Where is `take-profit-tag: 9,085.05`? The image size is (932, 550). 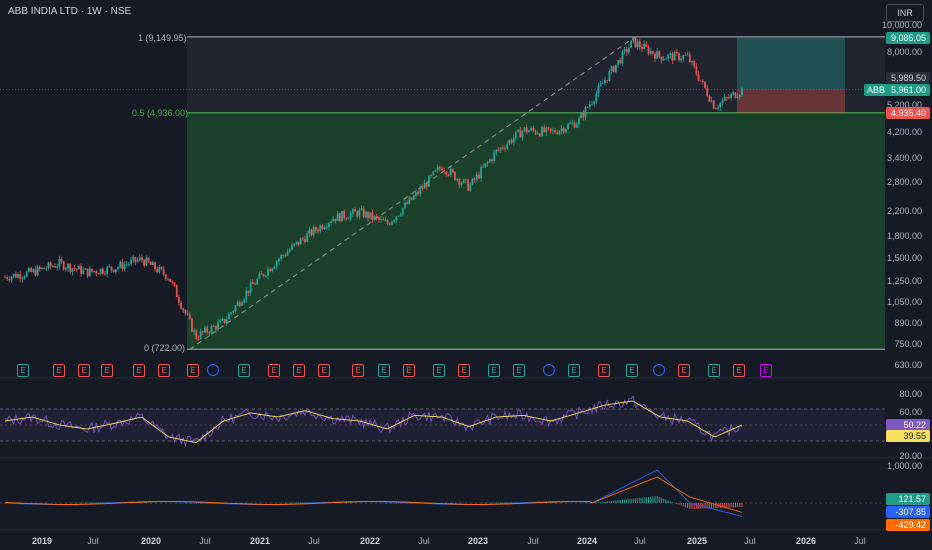 take-profit-tag: 9,085.05 is located at coordinates (908, 38).